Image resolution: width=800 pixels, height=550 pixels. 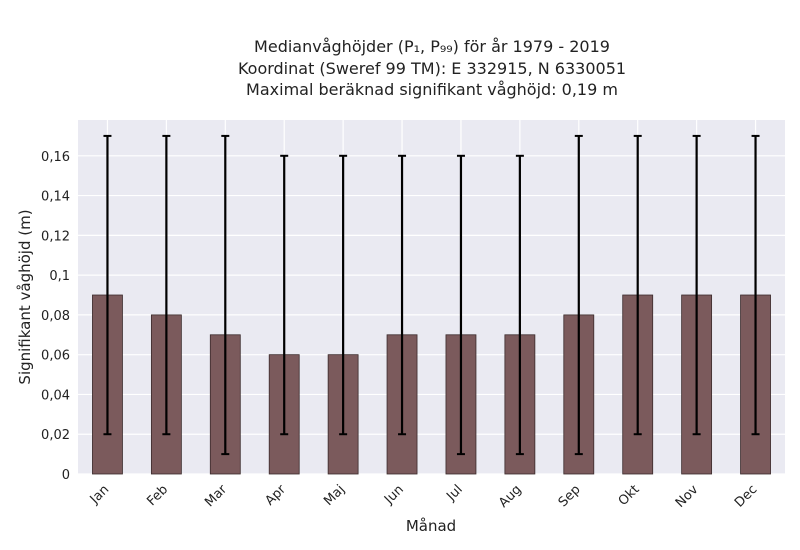 I want to click on error-bar-aug, so click(x=519, y=305).